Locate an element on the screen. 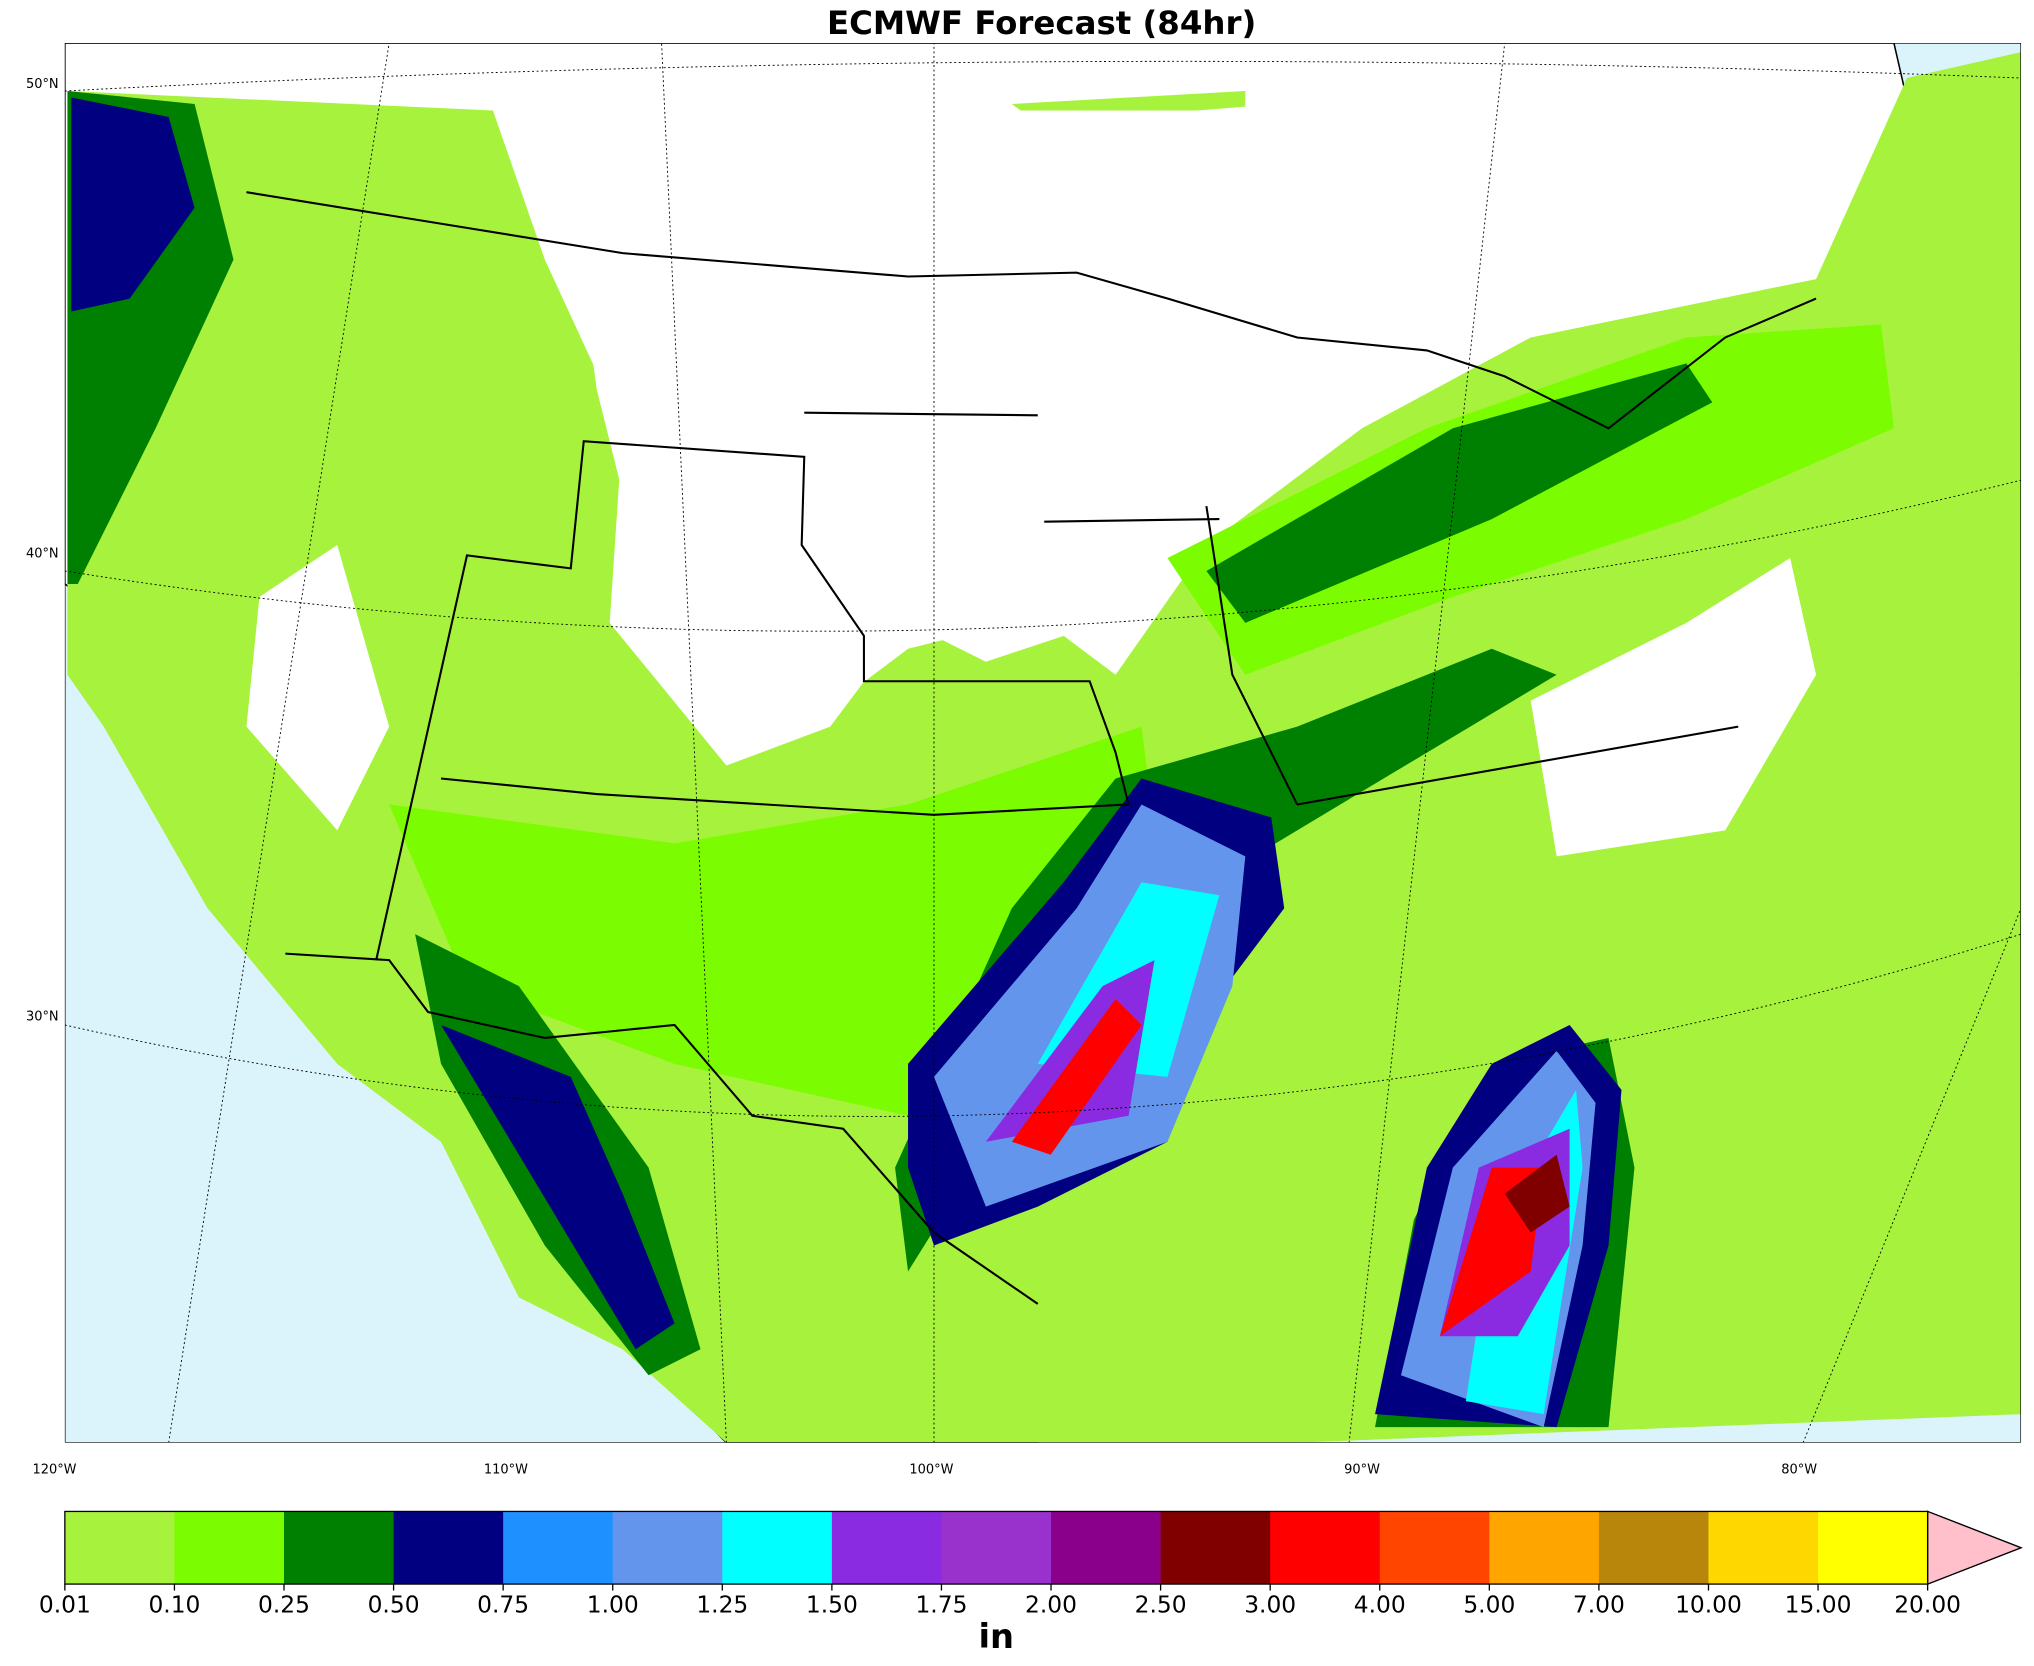 This screenshot has height=1666, width=2034. lat-label: 30°N is located at coordinates (42, 1017).